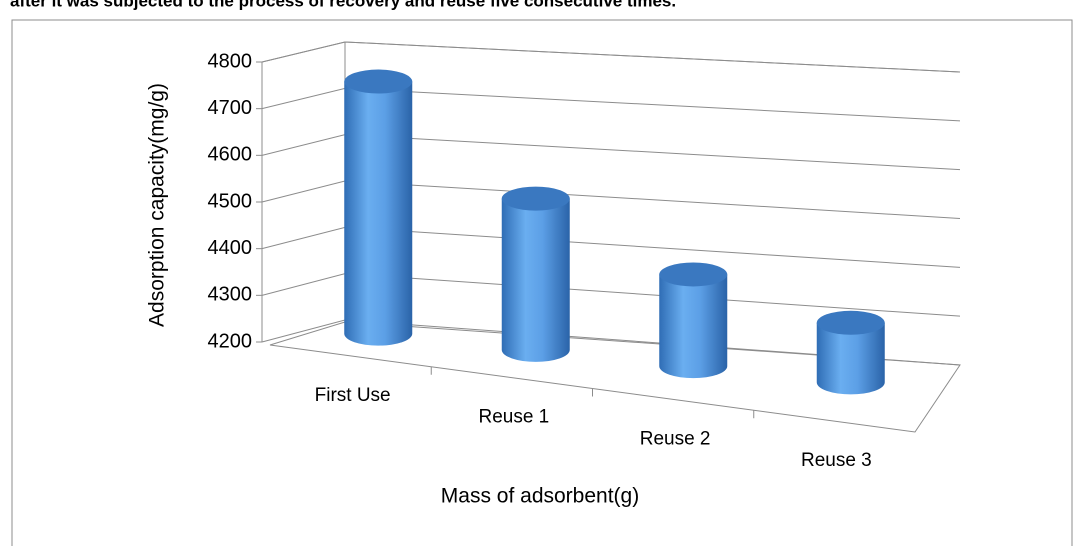 The height and width of the screenshot is (546, 1078). I want to click on y-tick-label: 4200, so click(230, 341).